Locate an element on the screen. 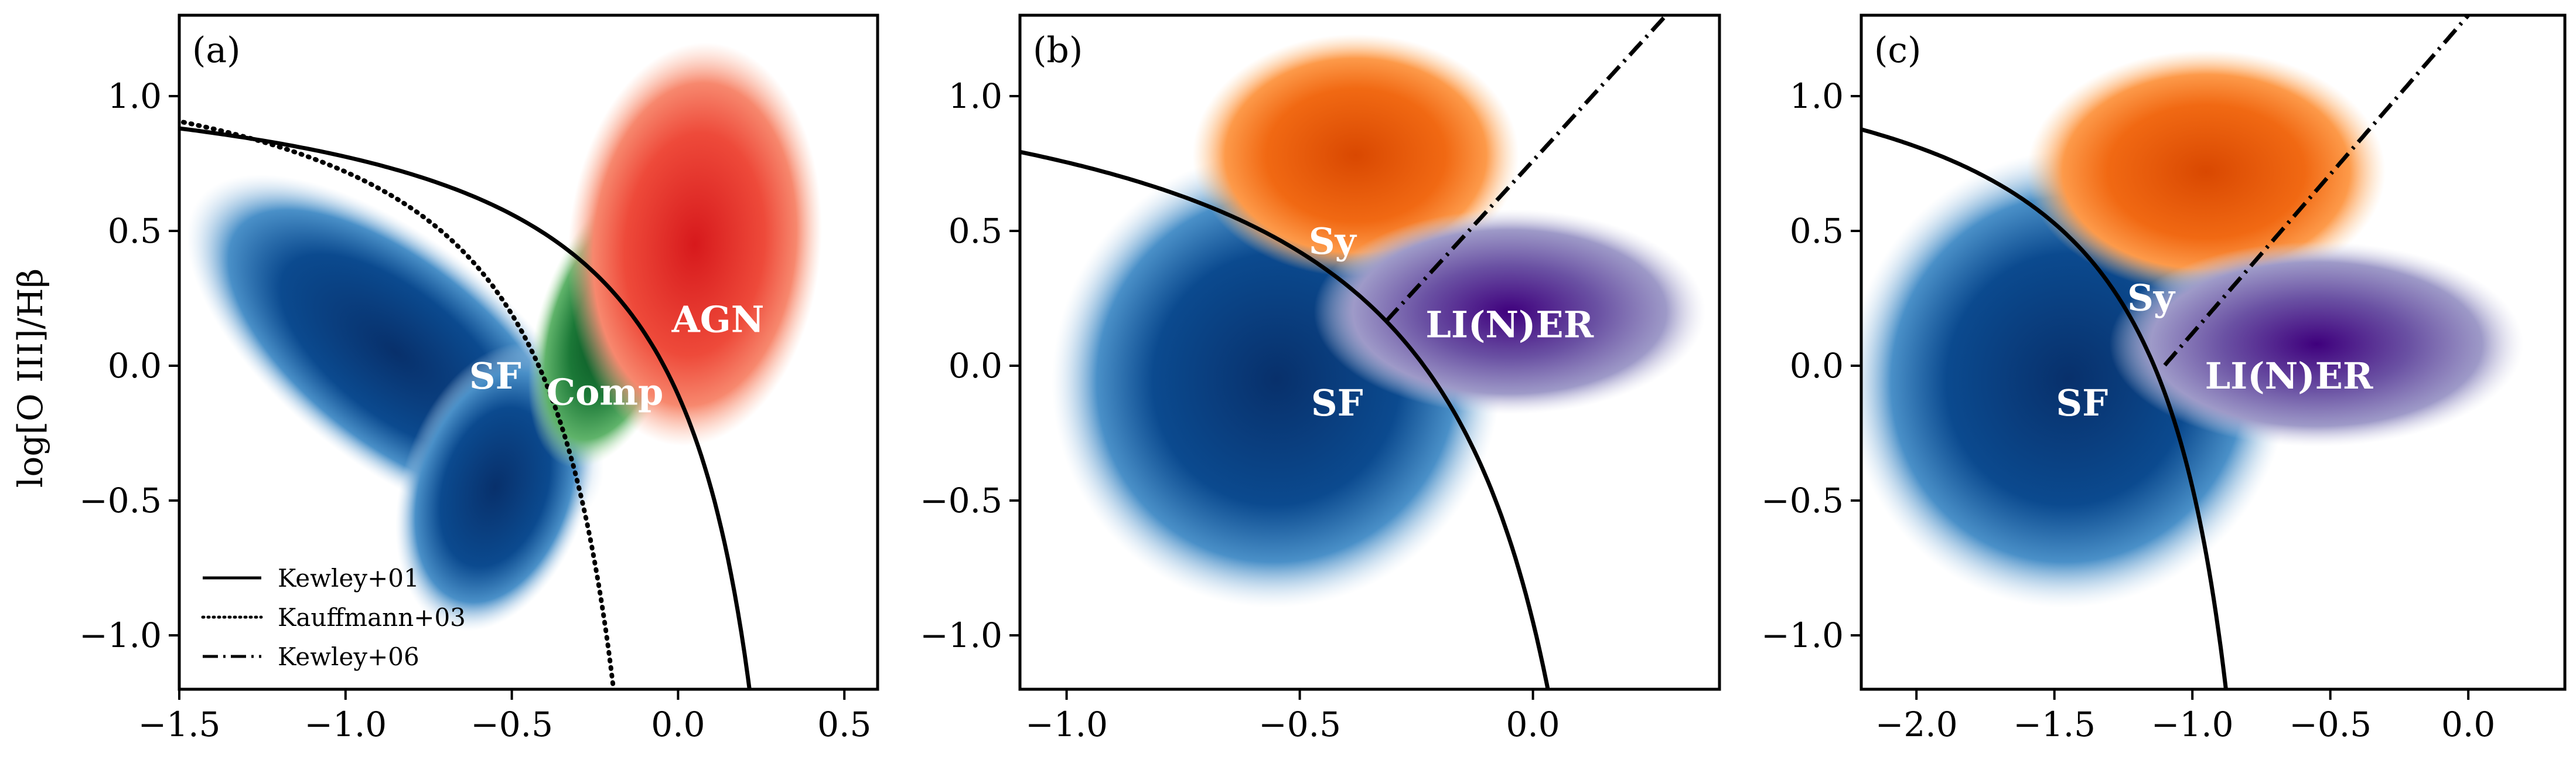 This screenshot has width=2576, height=759. legend-label: Kauffmann+03 is located at coordinates (372, 617).